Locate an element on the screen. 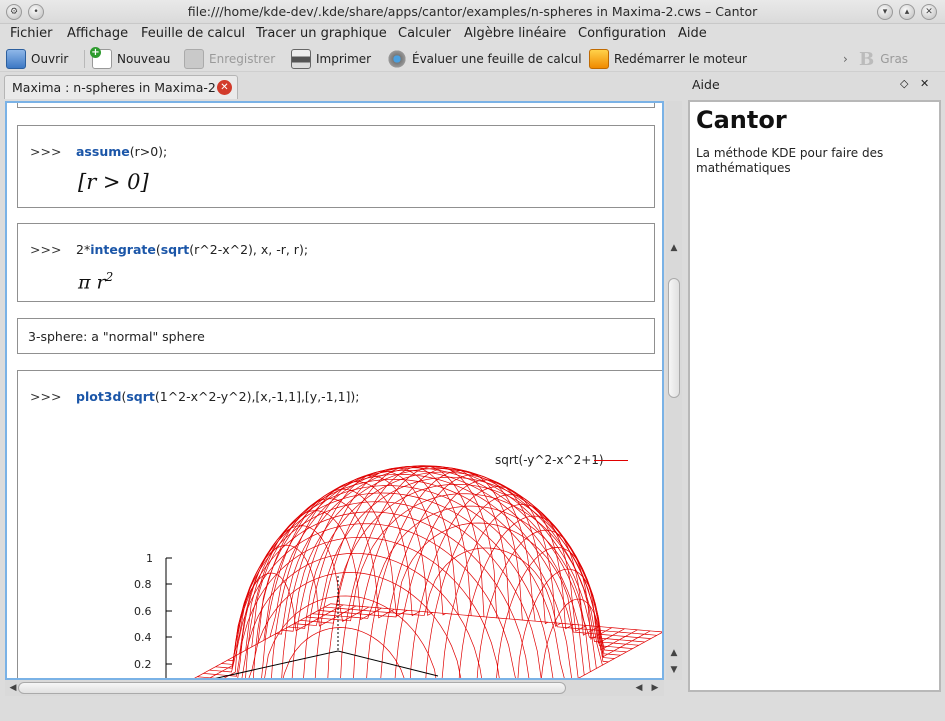 The width and height of the screenshot is (945, 721). text-entry-content: 3-sphere: a "normal" sphere is located at coordinates (116, 336).